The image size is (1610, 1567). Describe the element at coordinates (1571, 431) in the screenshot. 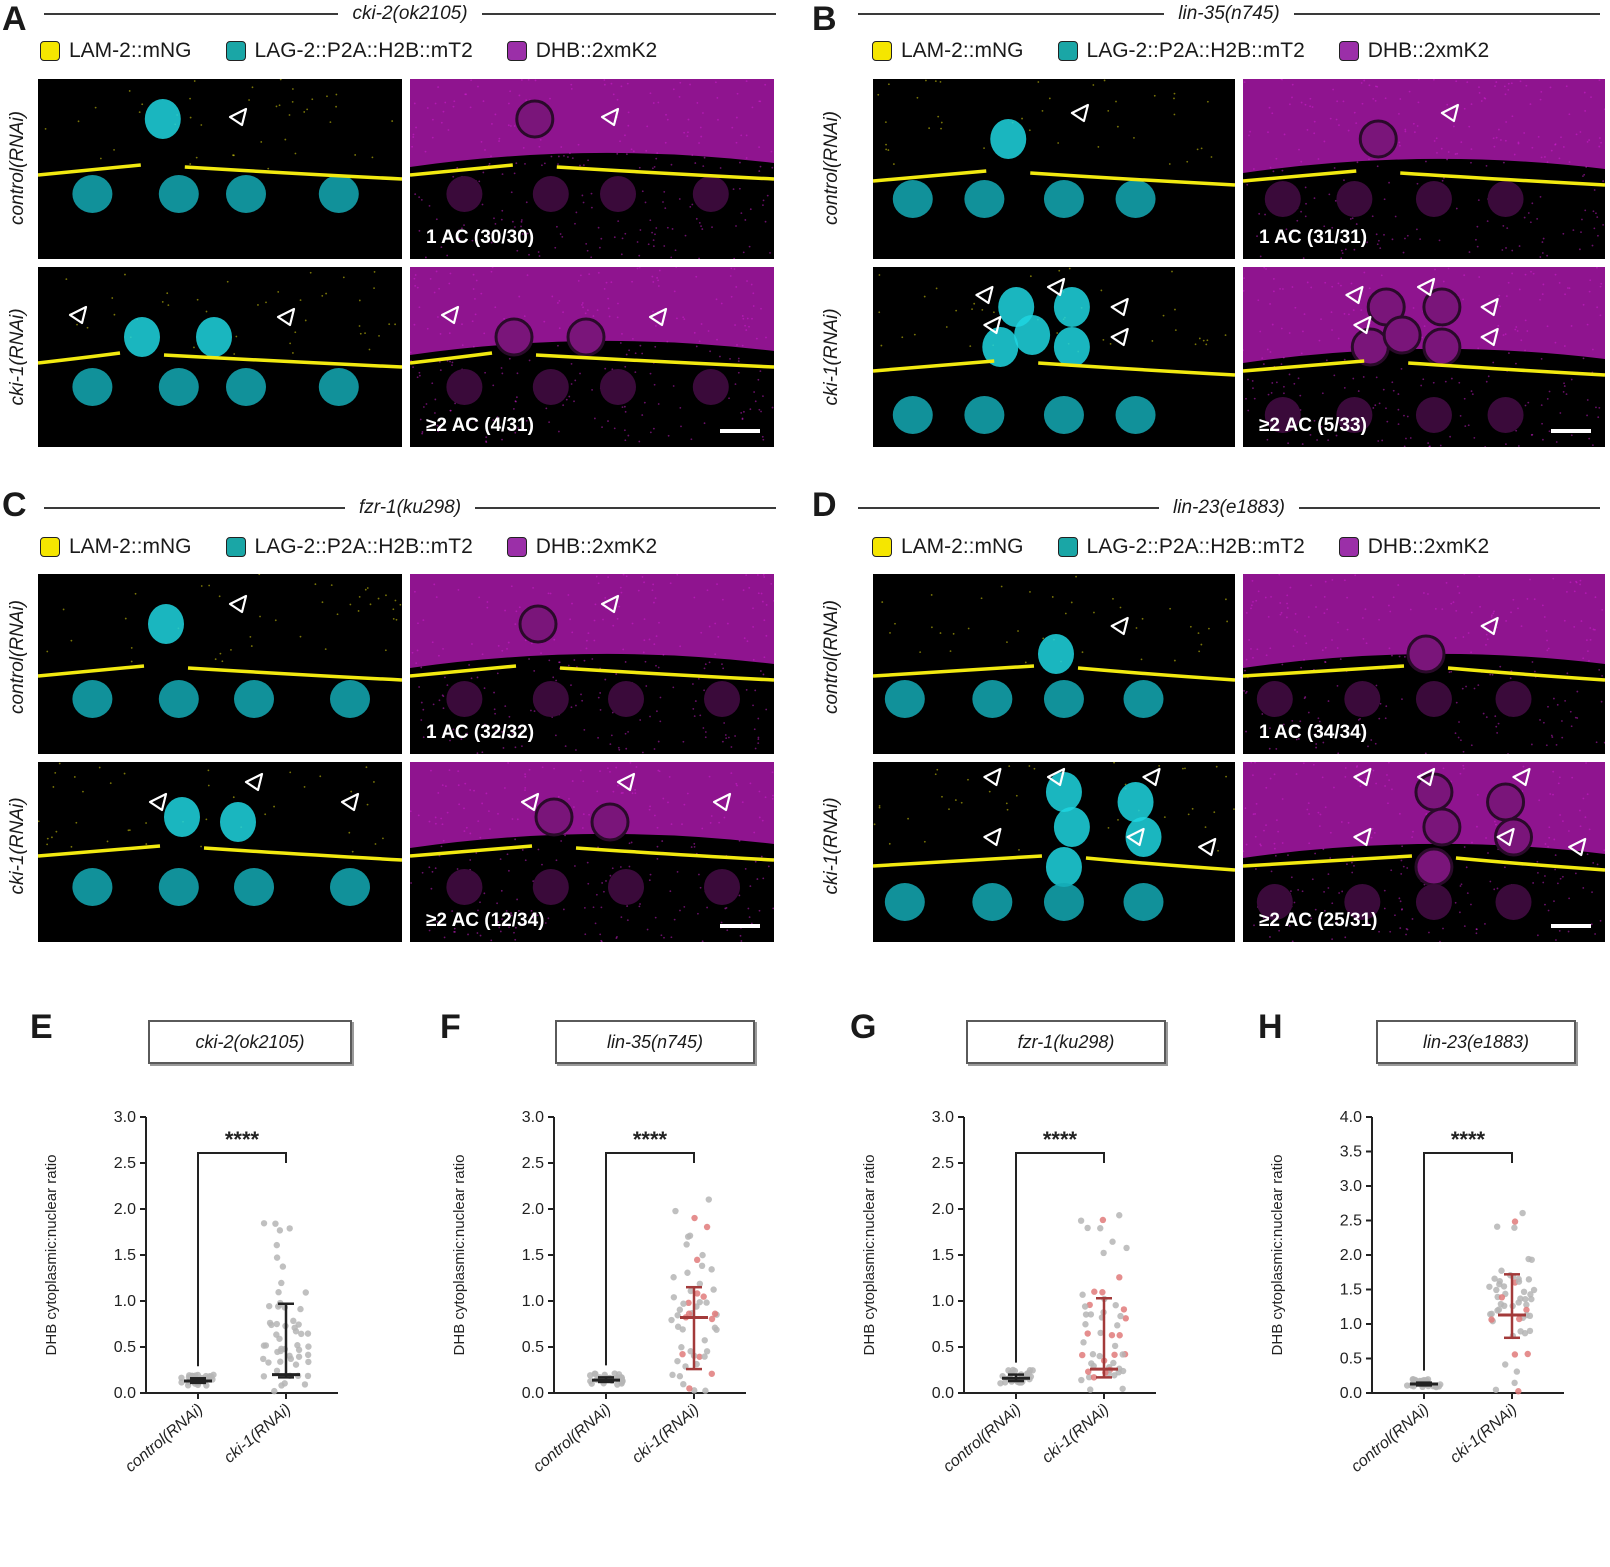

I see `scale-bar` at that location.